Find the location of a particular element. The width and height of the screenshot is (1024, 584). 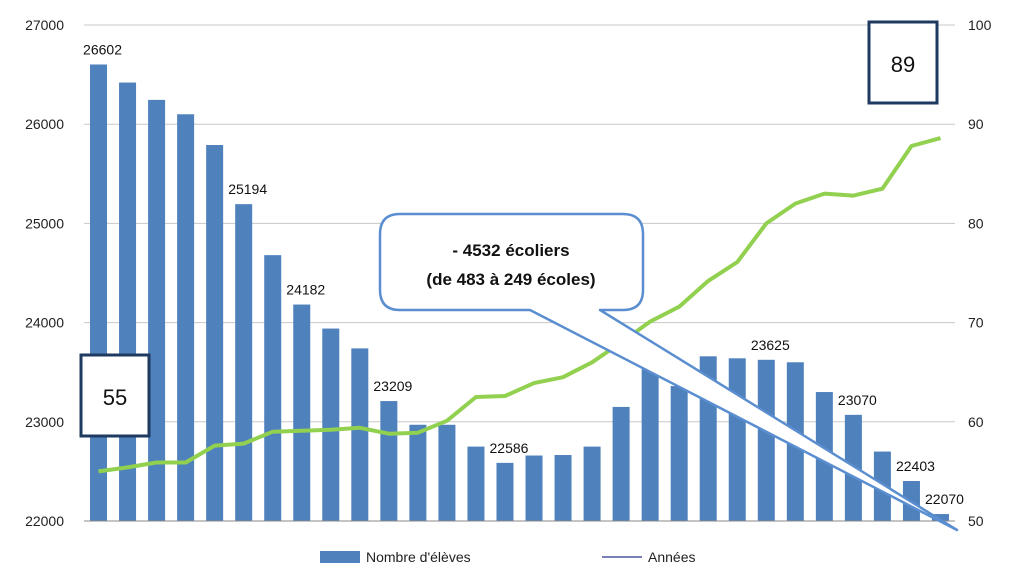

end-value-text: 89 is located at coordinates (903, 64).